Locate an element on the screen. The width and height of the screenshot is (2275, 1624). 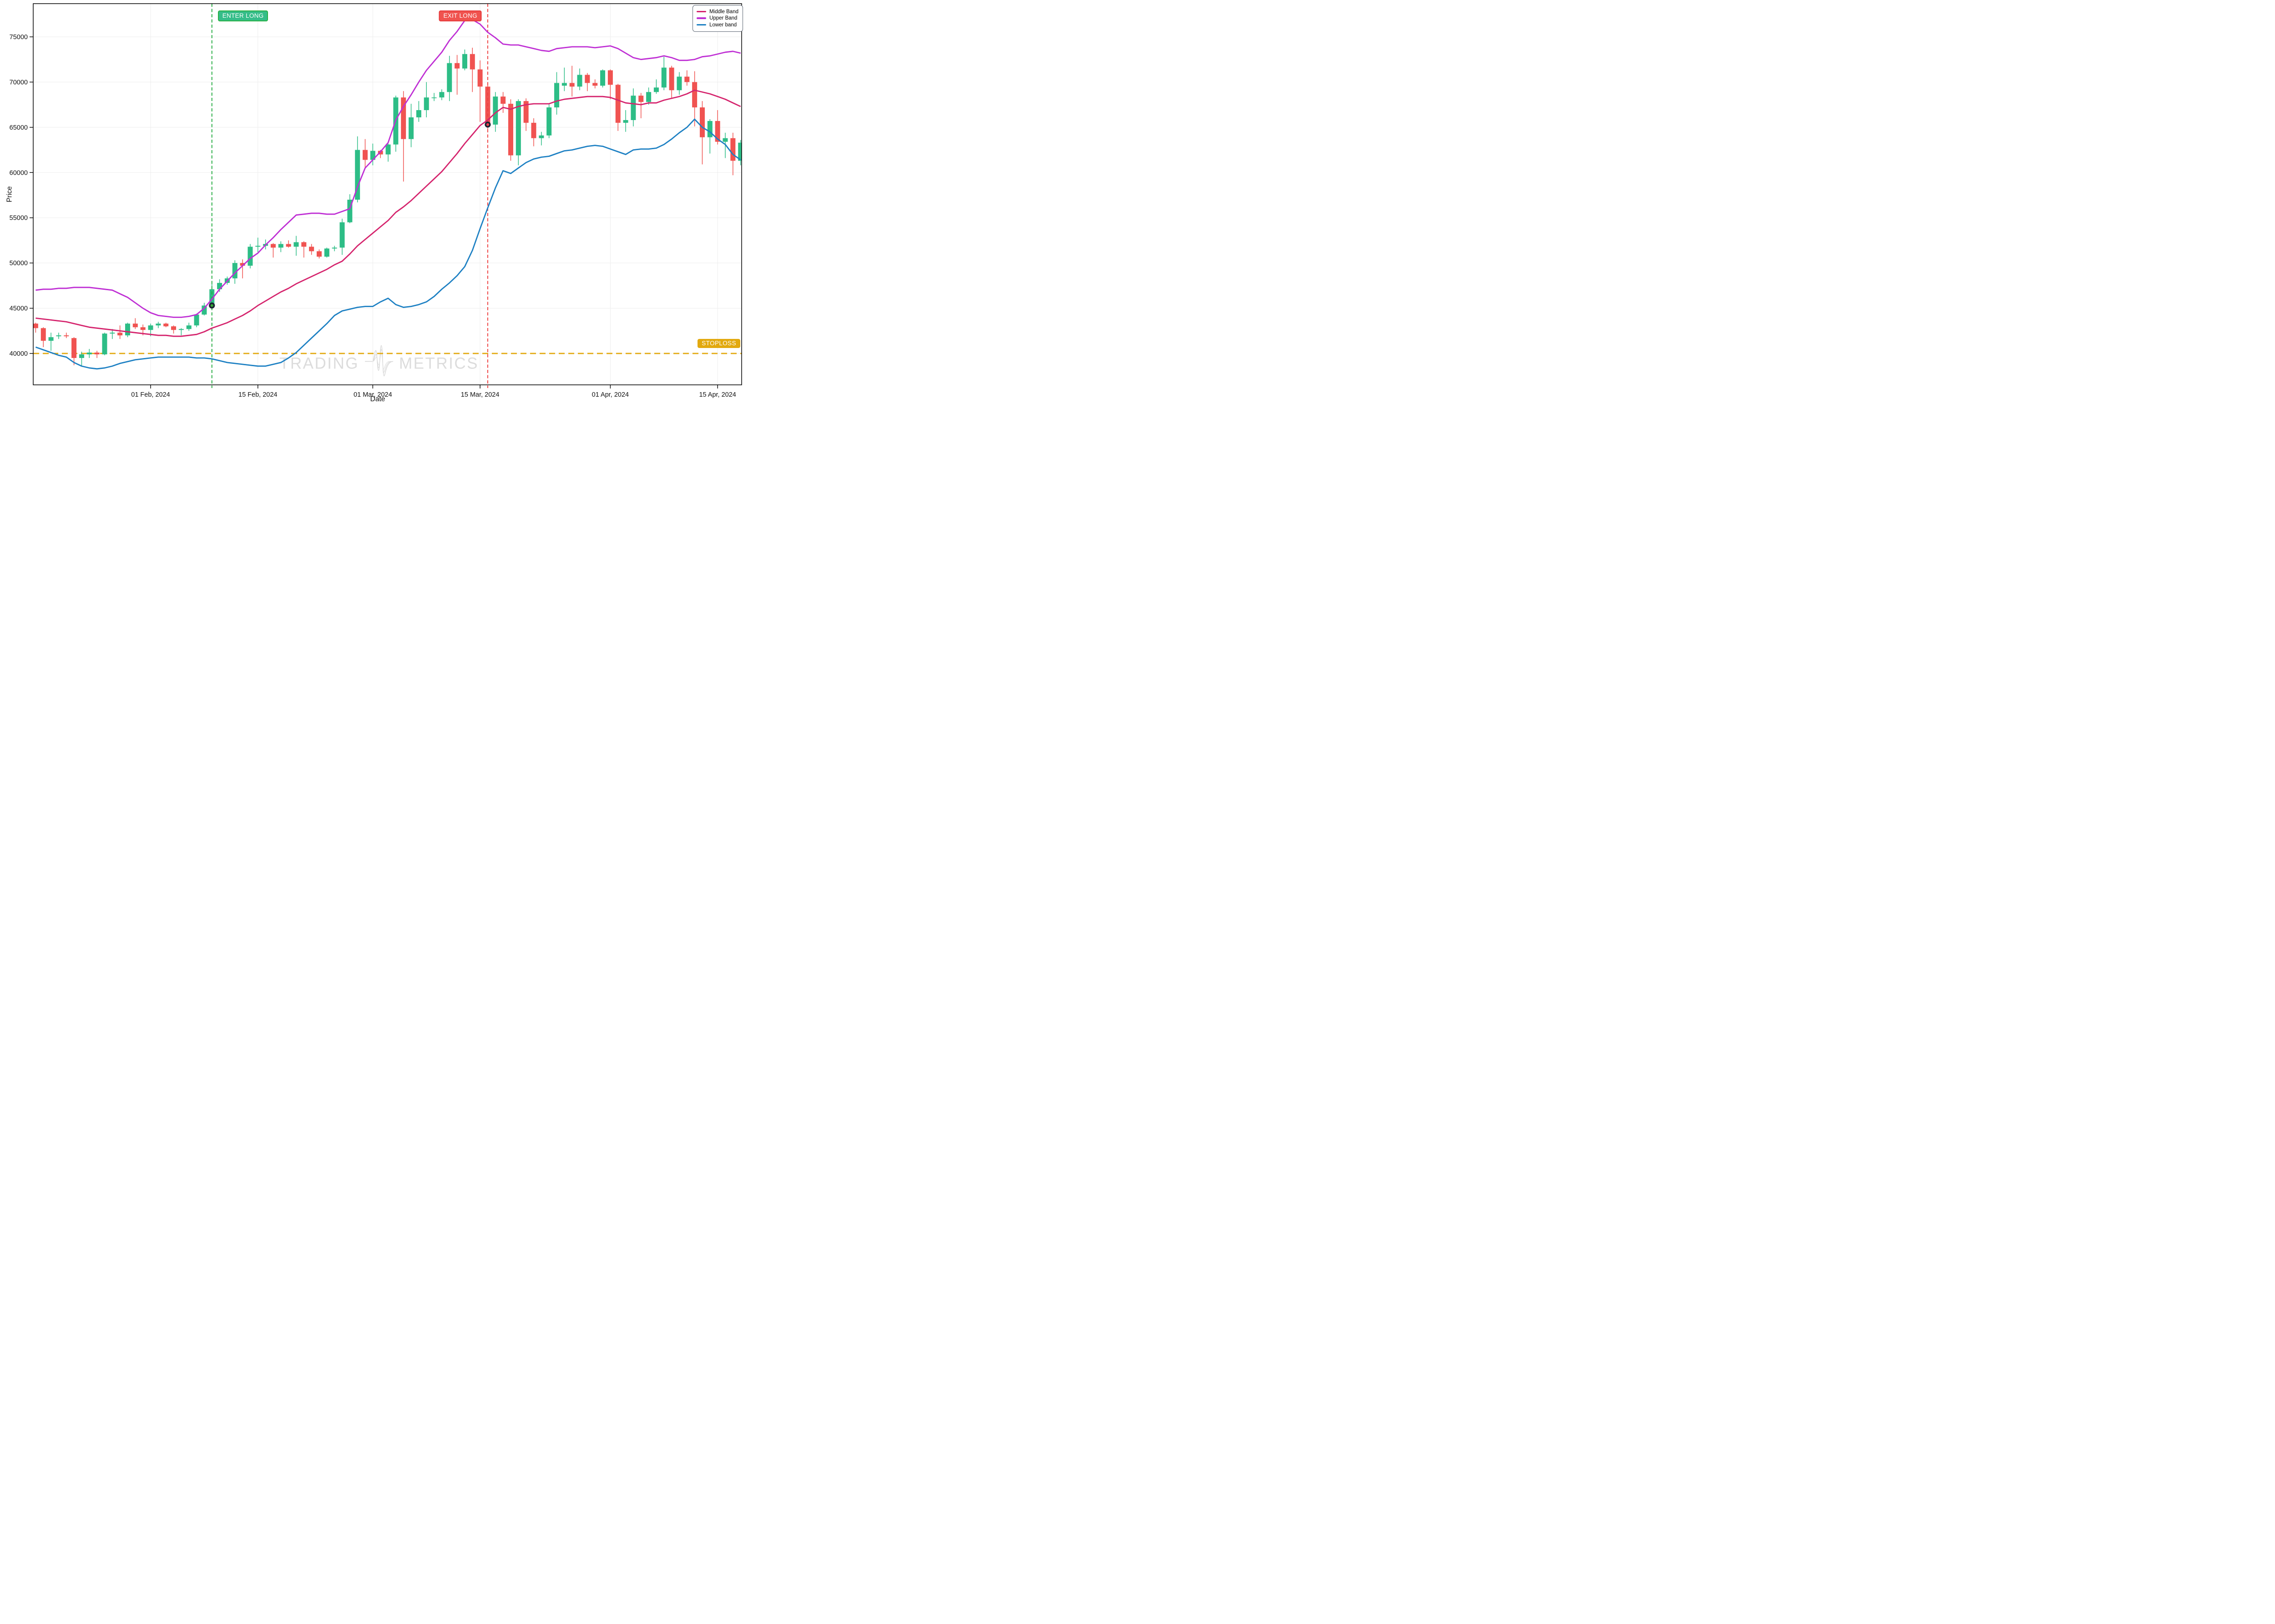
x-tick-label: 15 Mar, 2024 is located at coordinates (481, 394).